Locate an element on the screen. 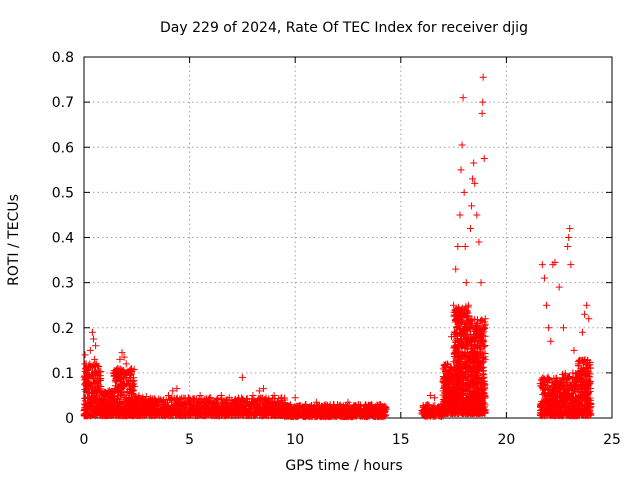  x-tick-label: 25 is located at coordinates (612, 440).